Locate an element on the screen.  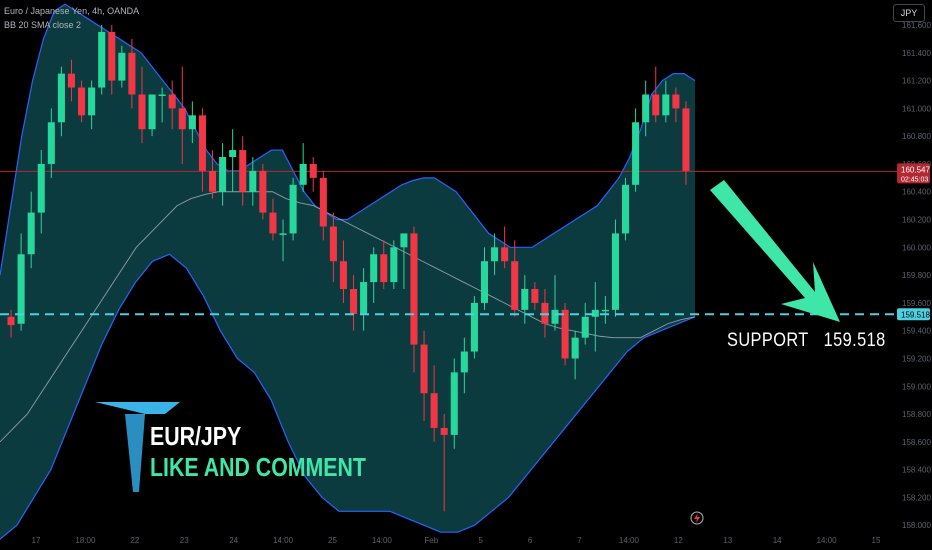
support-value: 159.518 is located at coordinates (854, 340).